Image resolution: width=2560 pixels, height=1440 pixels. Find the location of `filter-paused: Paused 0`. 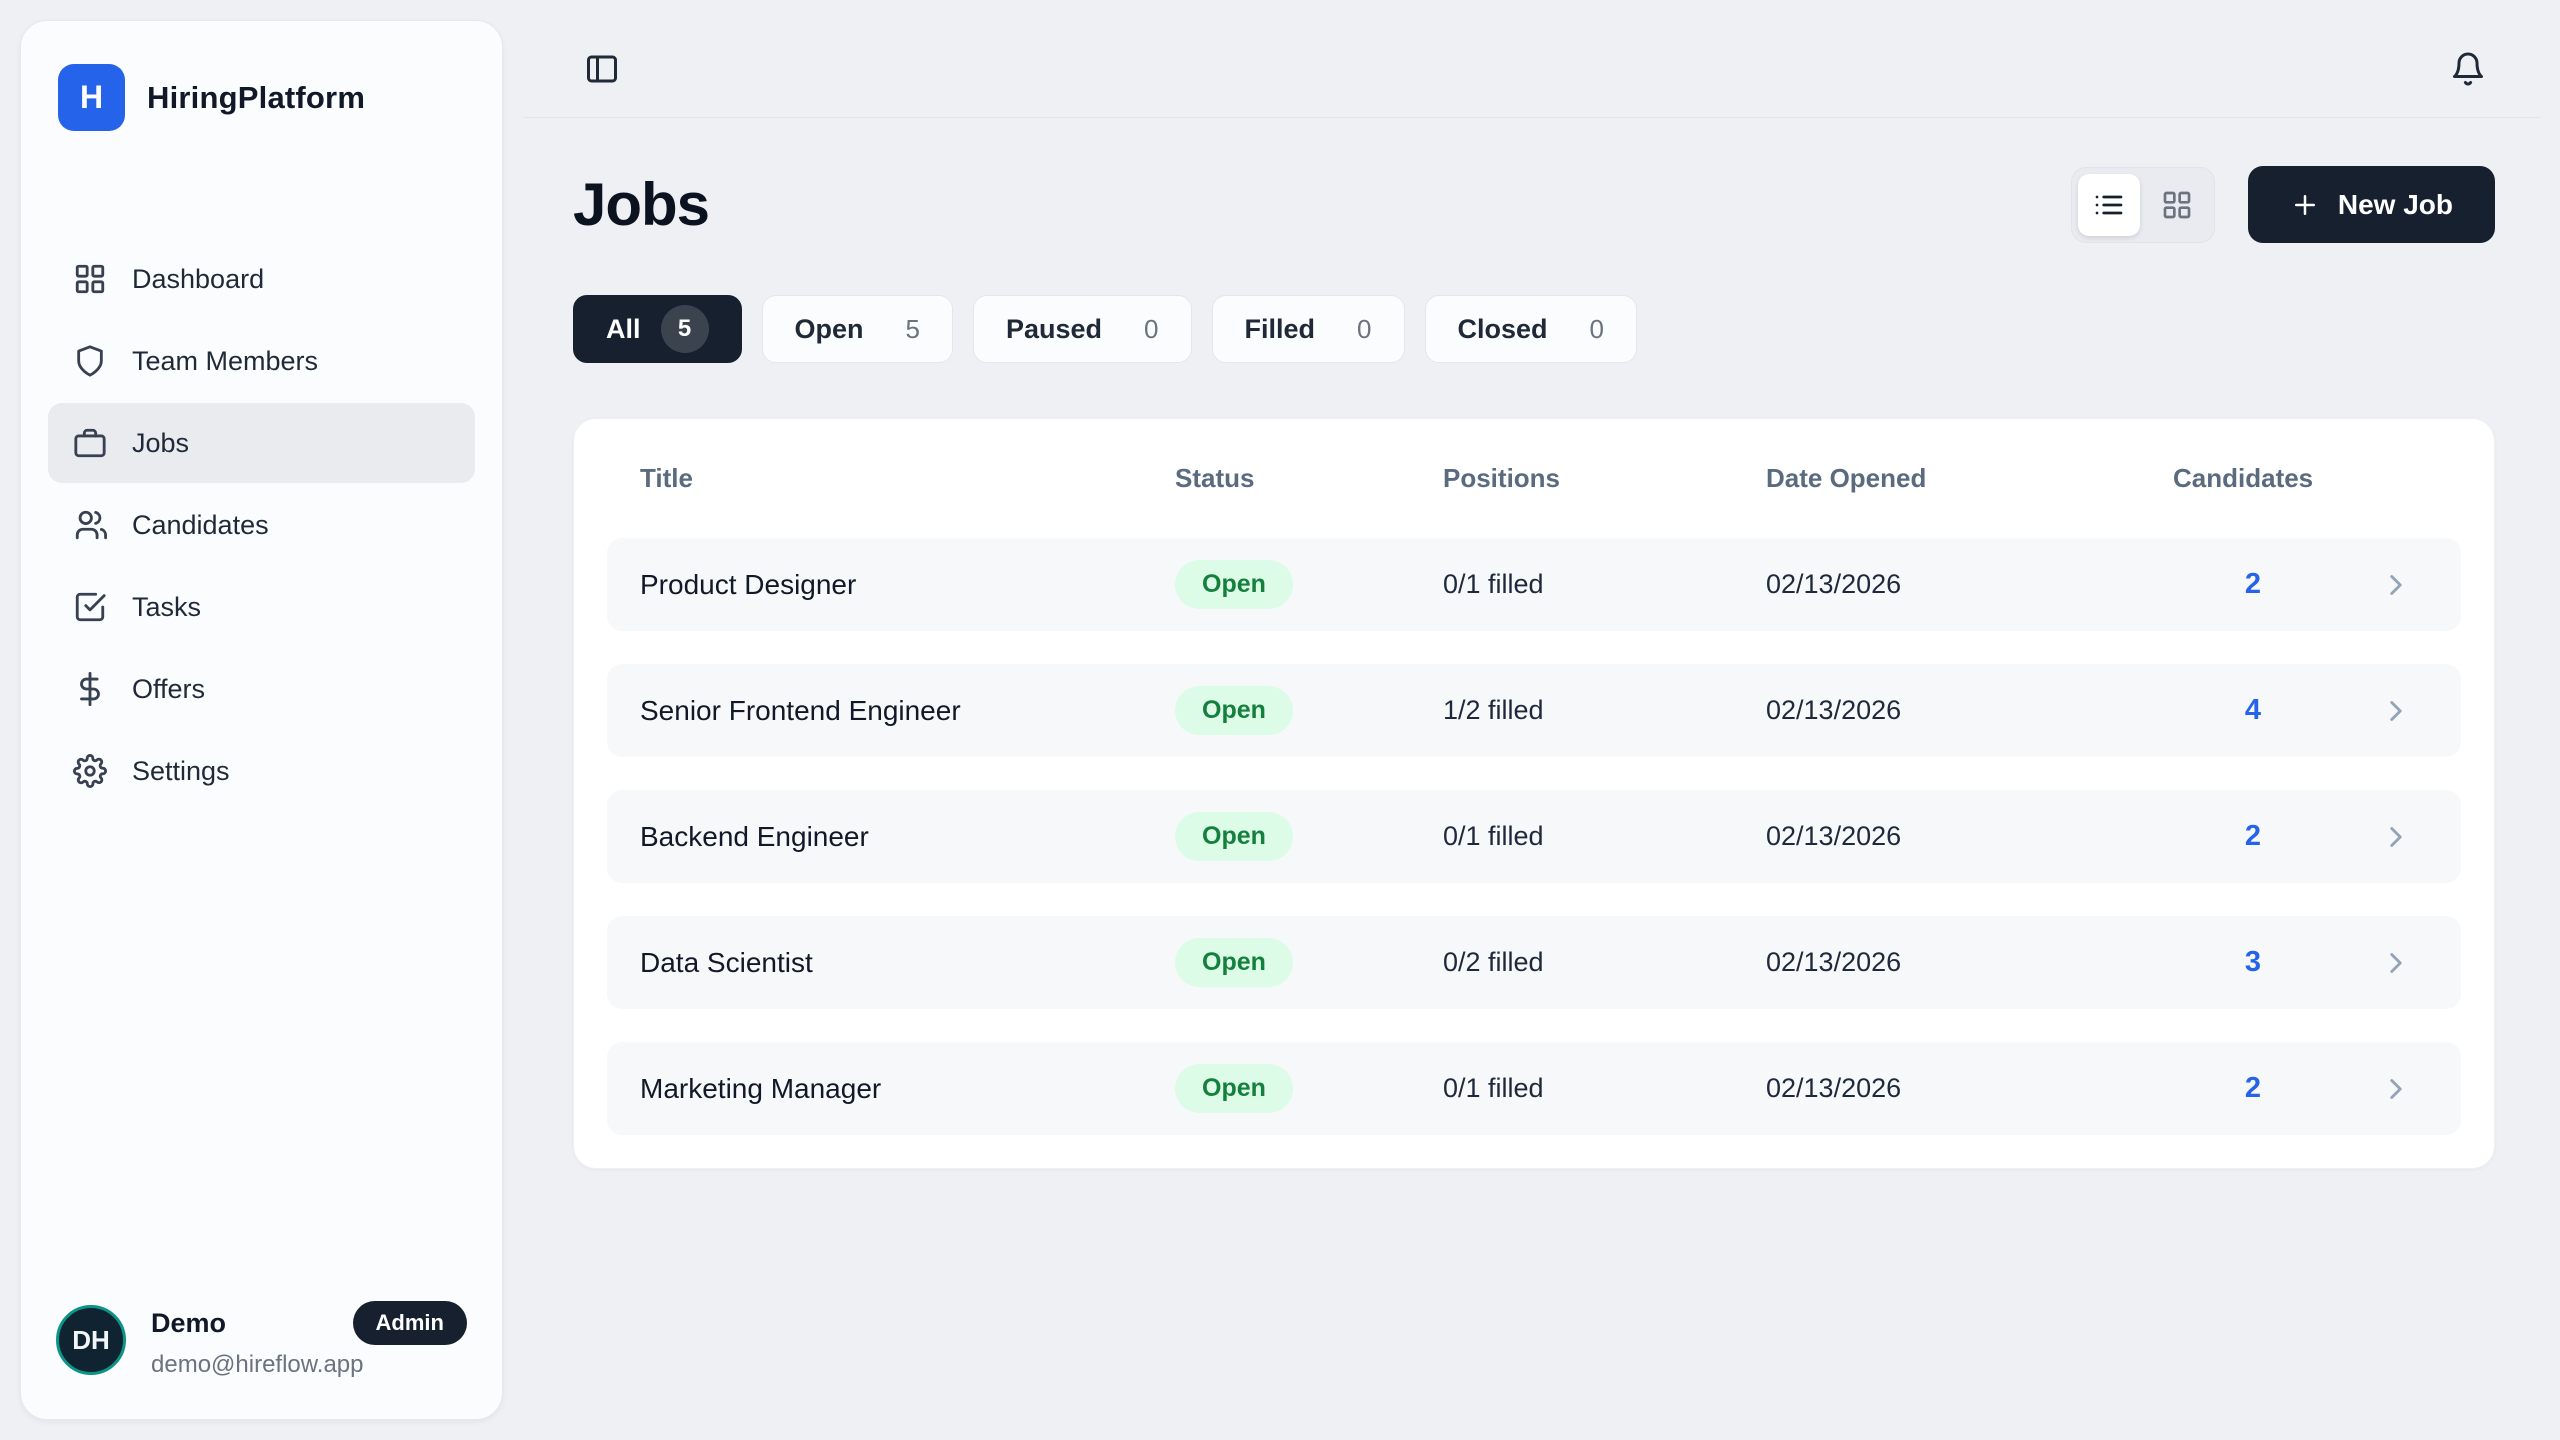

filter-paused: Paused 0 is located at coordinates (1082, 329).